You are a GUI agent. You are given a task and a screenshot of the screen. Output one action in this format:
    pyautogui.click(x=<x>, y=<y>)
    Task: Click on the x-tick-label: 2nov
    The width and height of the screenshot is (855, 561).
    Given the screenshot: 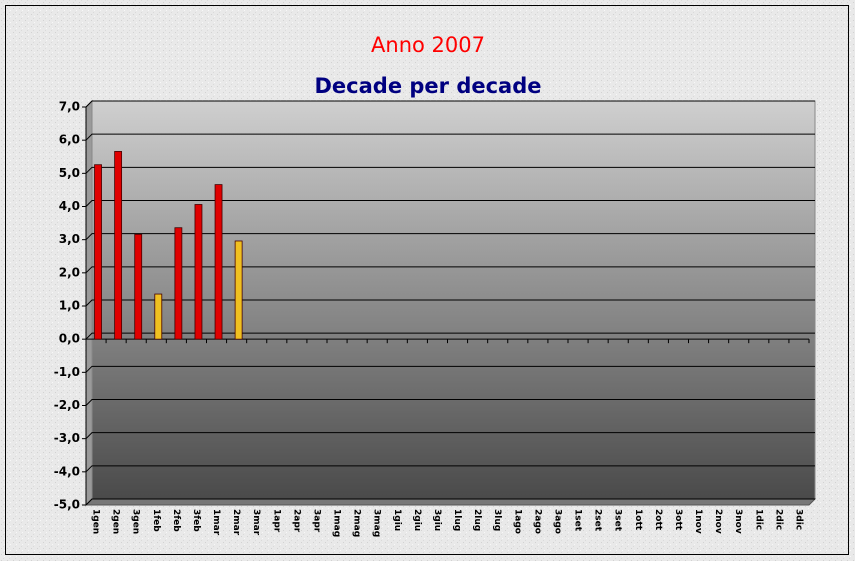 What is the action you would take?
    pyautogui.click(x=718, y=521)
    